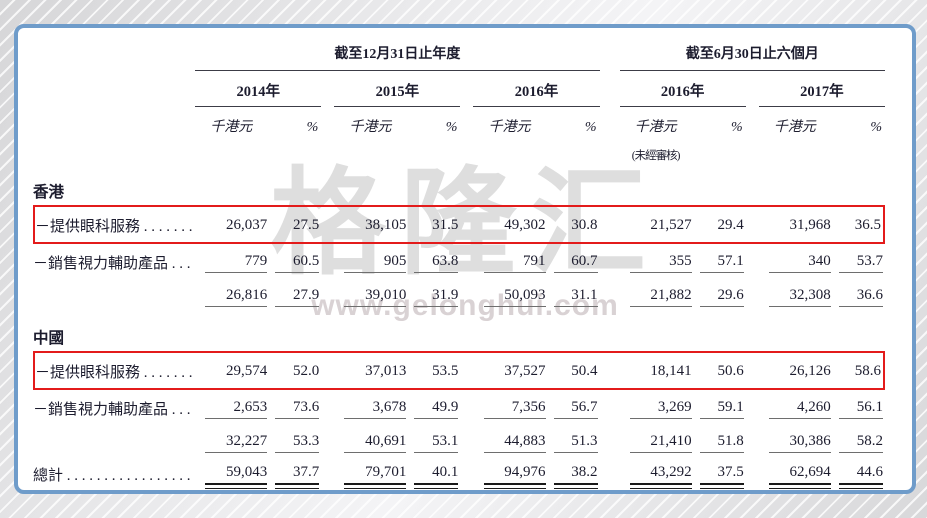 The width and height of the screenshot is (927, 518). Describe the element at coordinates (459, 123) in the screenshot. I see `unit-header-row: 千港元 % 千港元 % 千港元 % 千港元 % 千港元 %` at that location.